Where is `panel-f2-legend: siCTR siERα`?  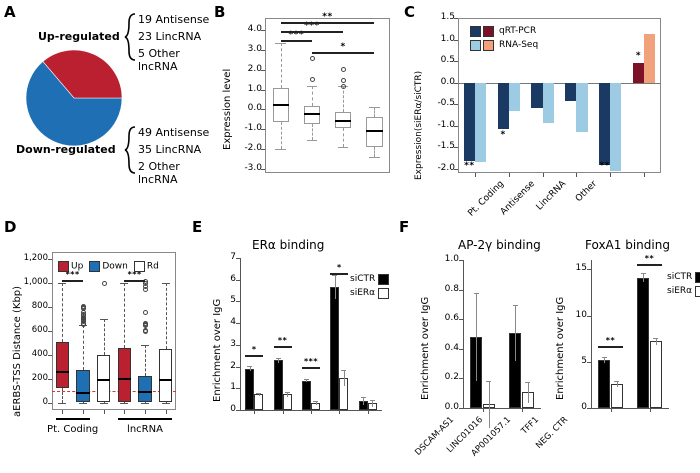
panel-f2-legend: siCTR siERα is located at coordinates (683, 284).